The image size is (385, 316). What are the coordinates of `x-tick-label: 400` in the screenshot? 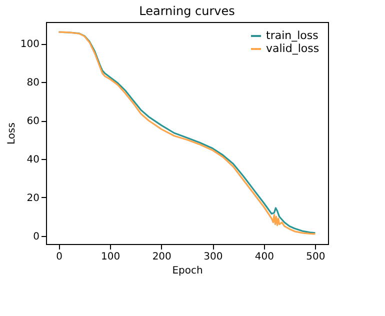 It's located at (264, 257).